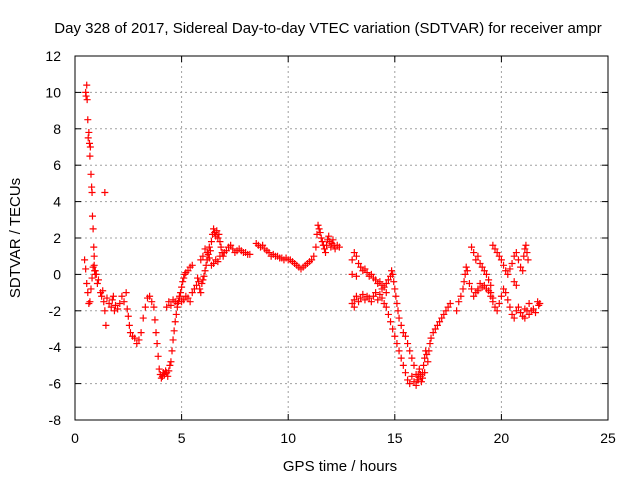  What do you see at coordinates (182, 438) in the screenshot?
I see `x-tick-label: 5` at bounding box center [182, 438].